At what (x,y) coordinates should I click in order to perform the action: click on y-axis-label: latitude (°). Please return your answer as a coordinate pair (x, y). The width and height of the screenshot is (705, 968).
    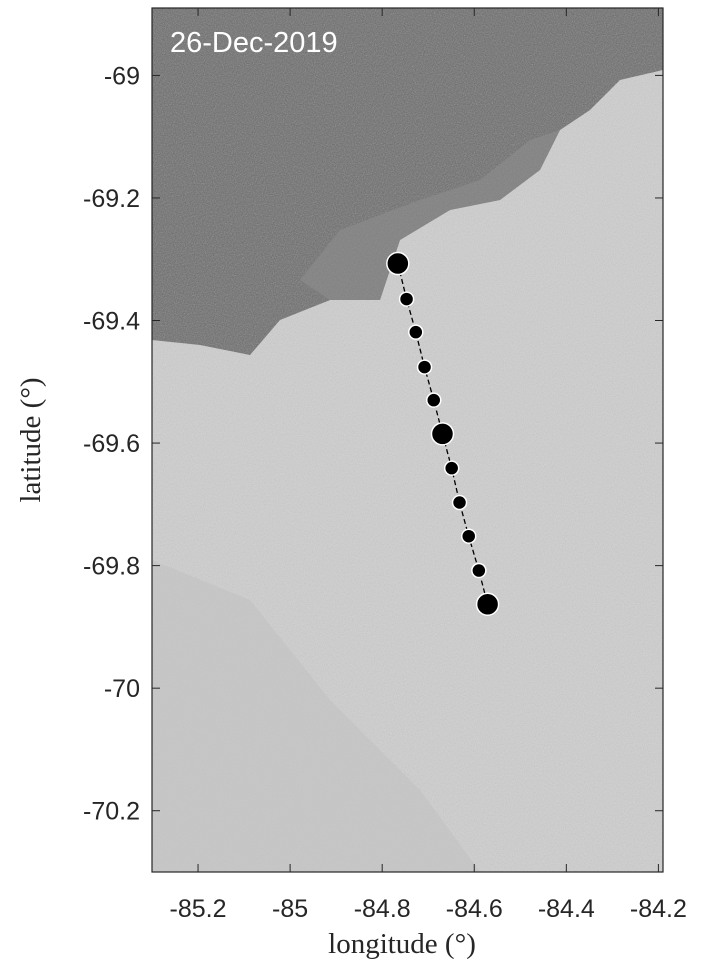
    Looking at the image, I should click on (31, 439).